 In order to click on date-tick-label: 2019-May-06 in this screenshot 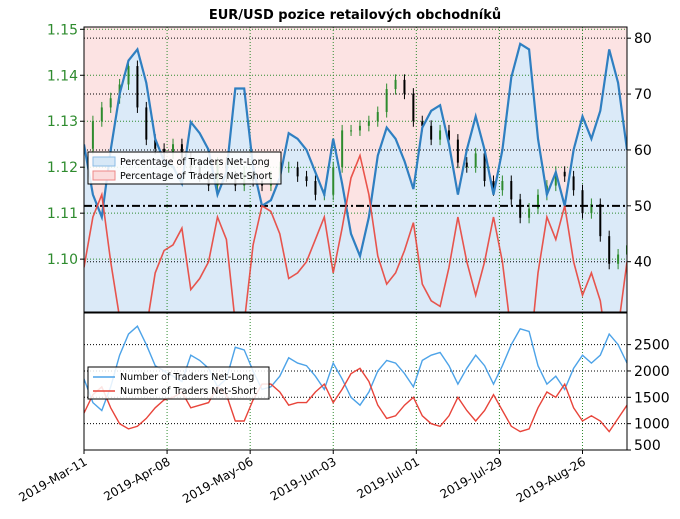, I will do `click(217, 480)`.